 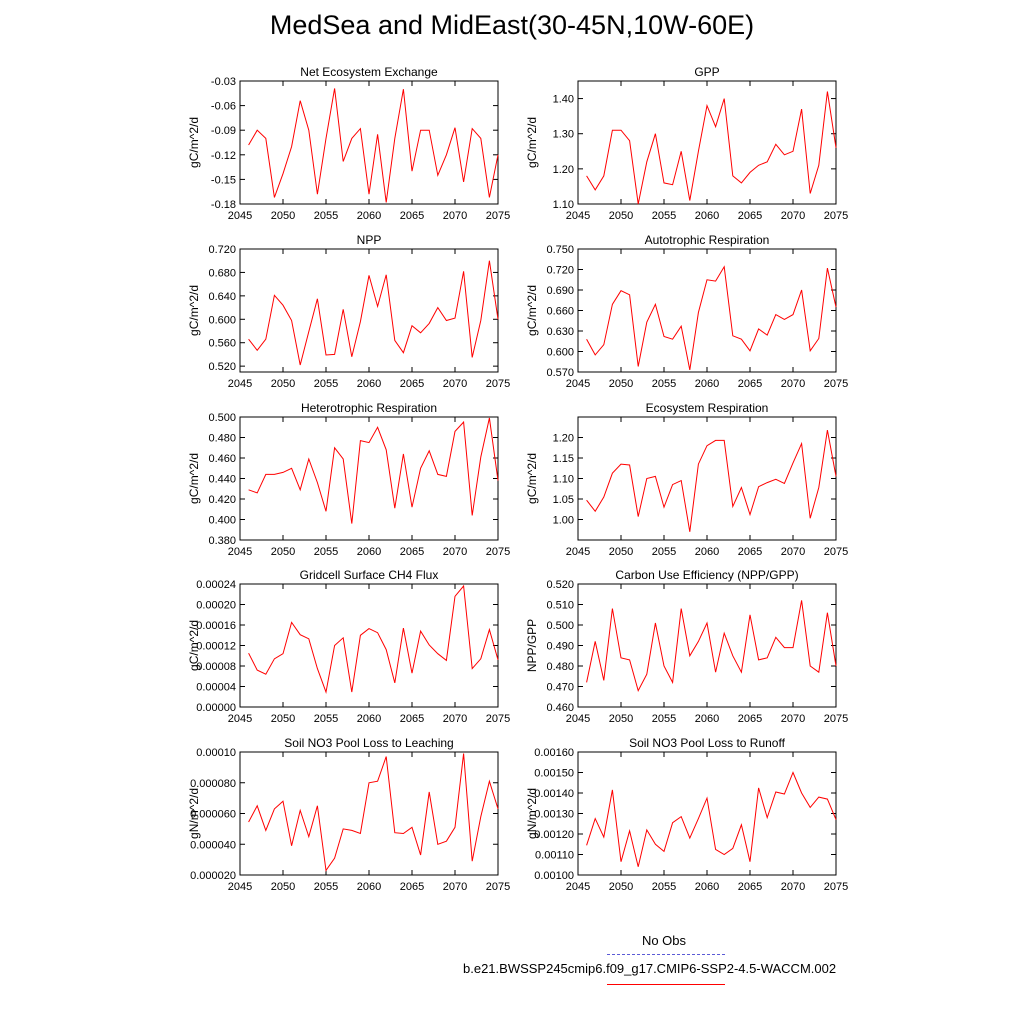 I want to click on panel-3-ytick-label: 0.660, so click(x=560, y=312).